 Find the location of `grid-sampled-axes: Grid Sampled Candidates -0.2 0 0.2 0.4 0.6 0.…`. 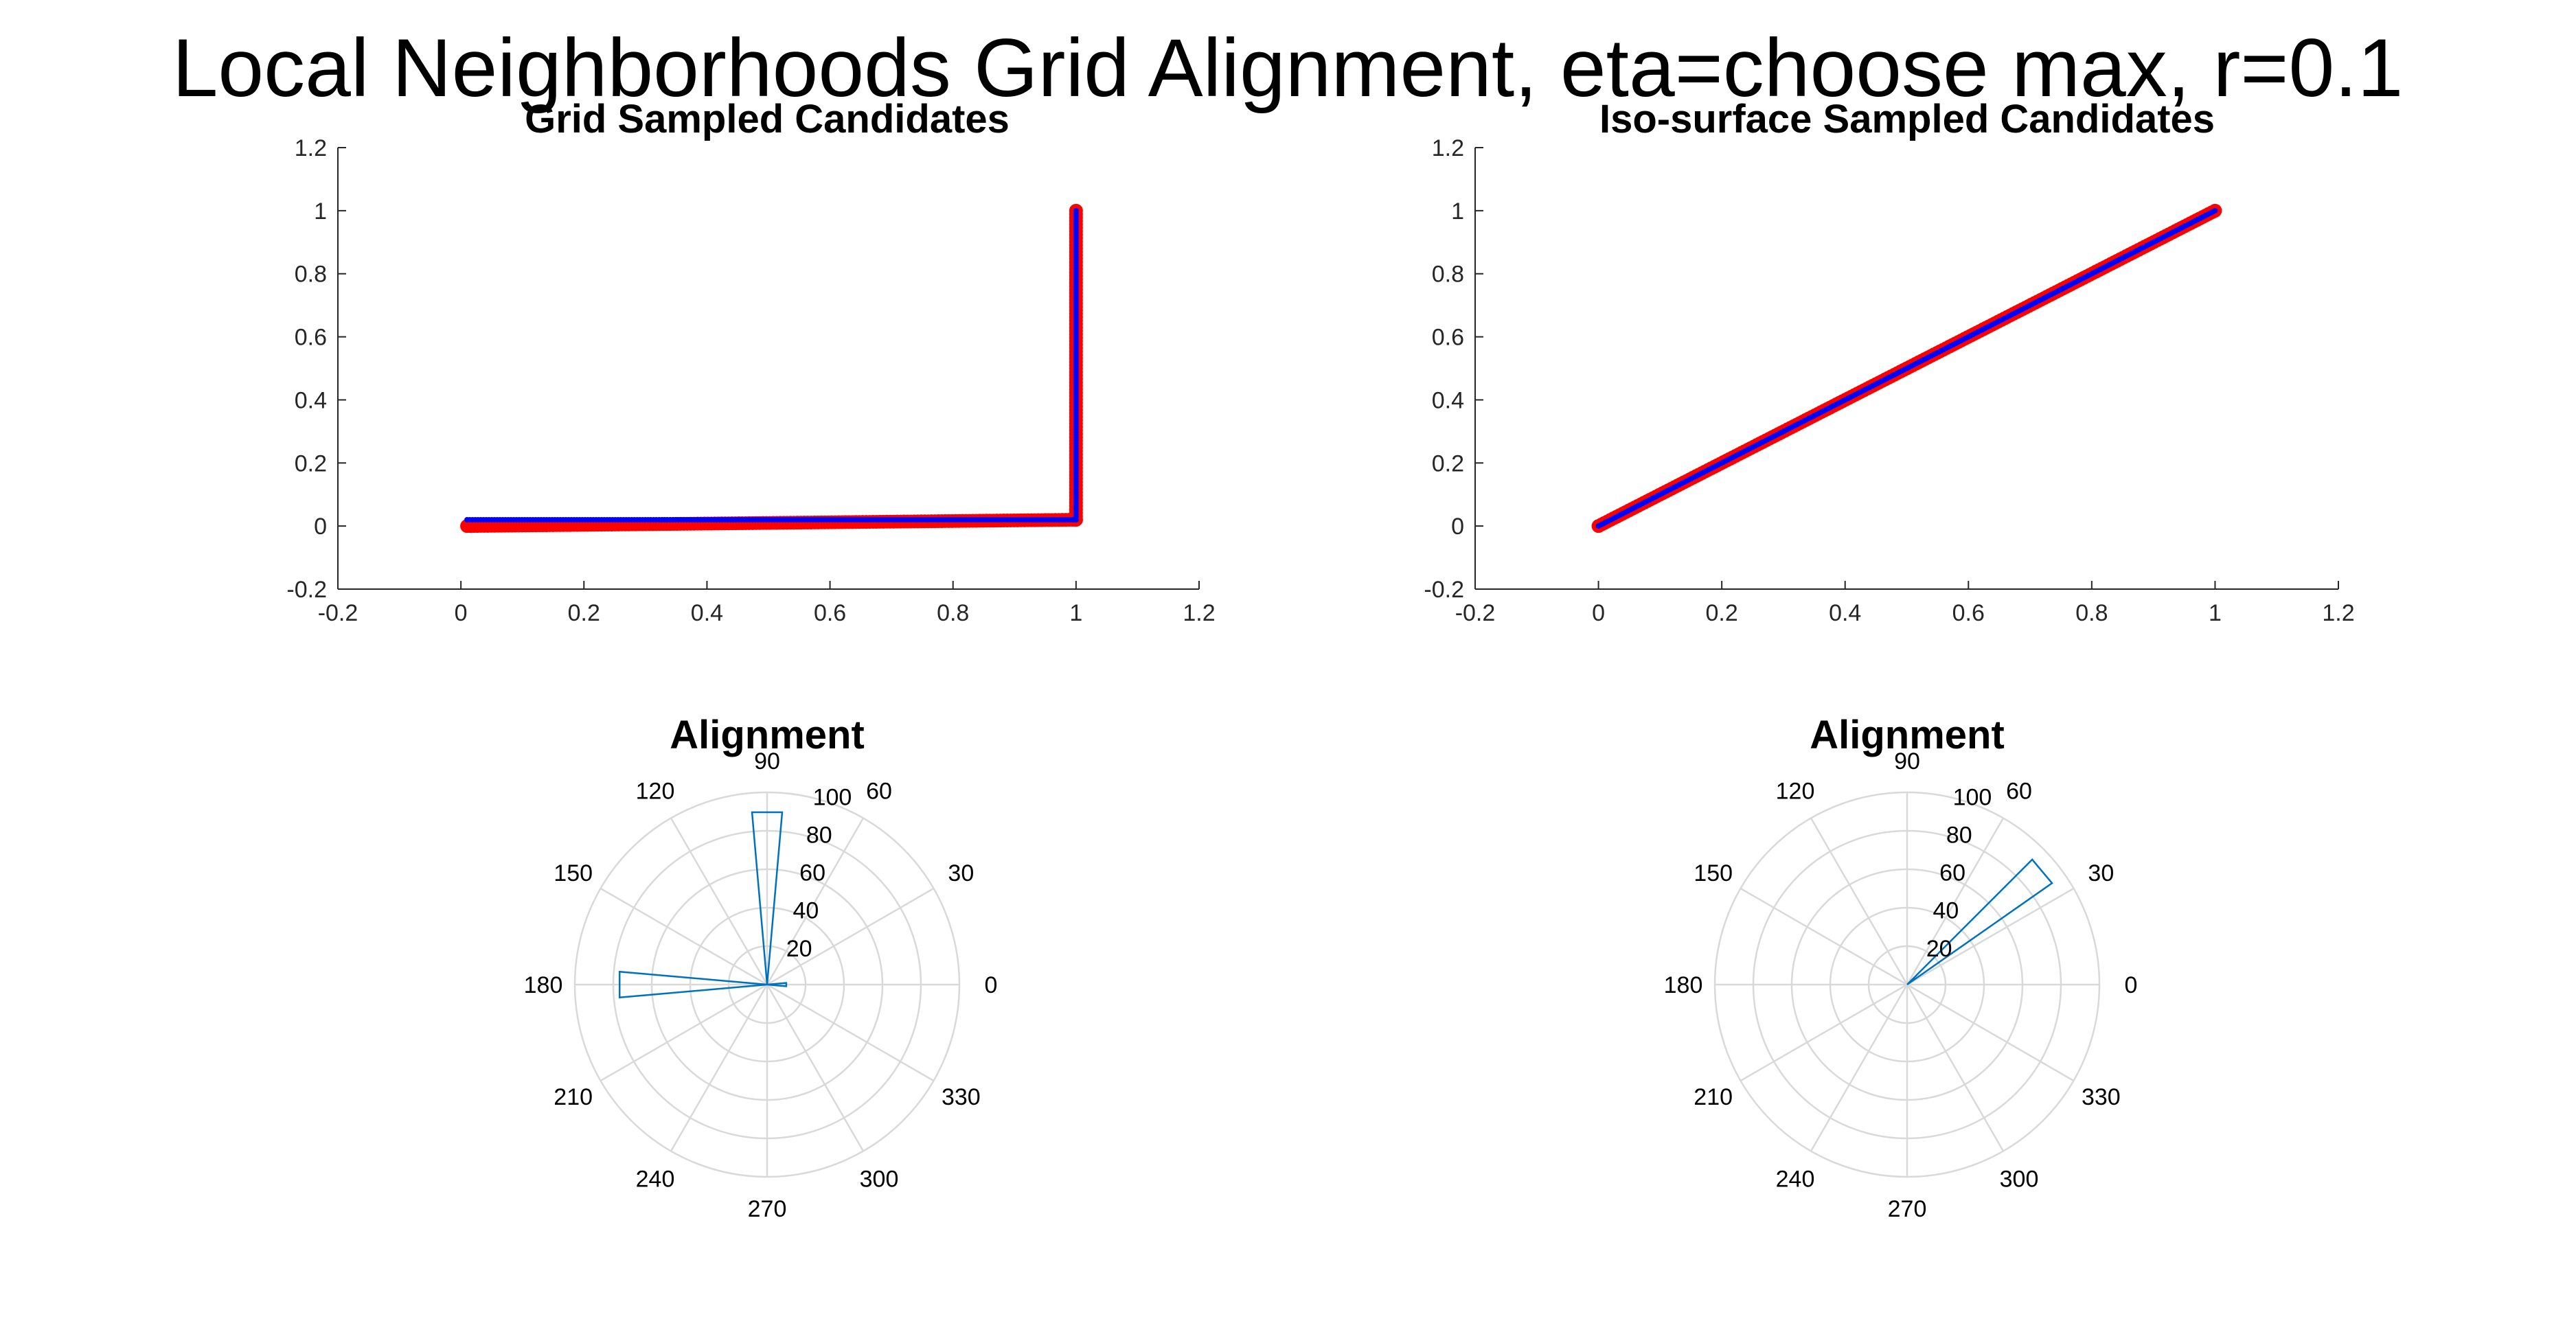

grid-sampled-axes: Grid Sampled Candidates -0.2 0 0.2 0.4 0.6 0.… is located at coordinates (750, 361).